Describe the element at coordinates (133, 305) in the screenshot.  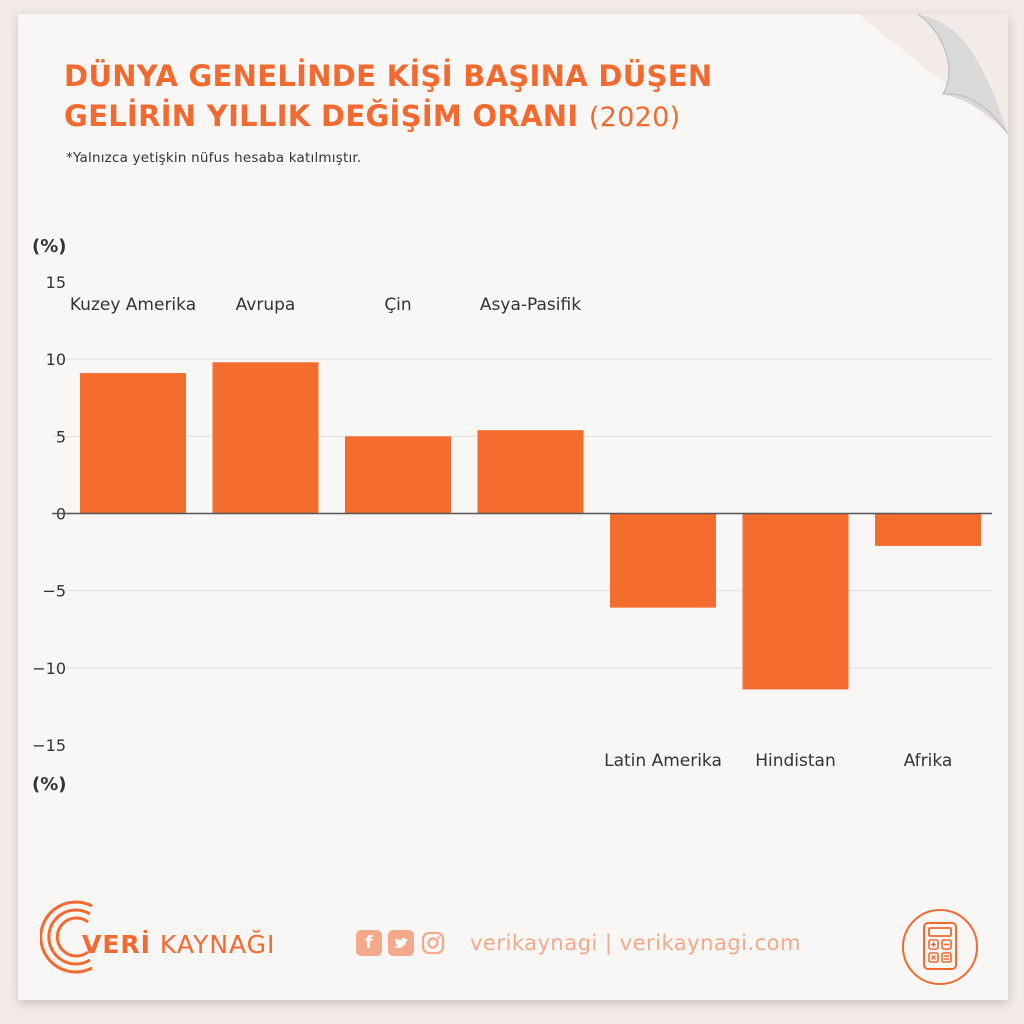
I see `category-label: Kuzey Amerika` at that location.